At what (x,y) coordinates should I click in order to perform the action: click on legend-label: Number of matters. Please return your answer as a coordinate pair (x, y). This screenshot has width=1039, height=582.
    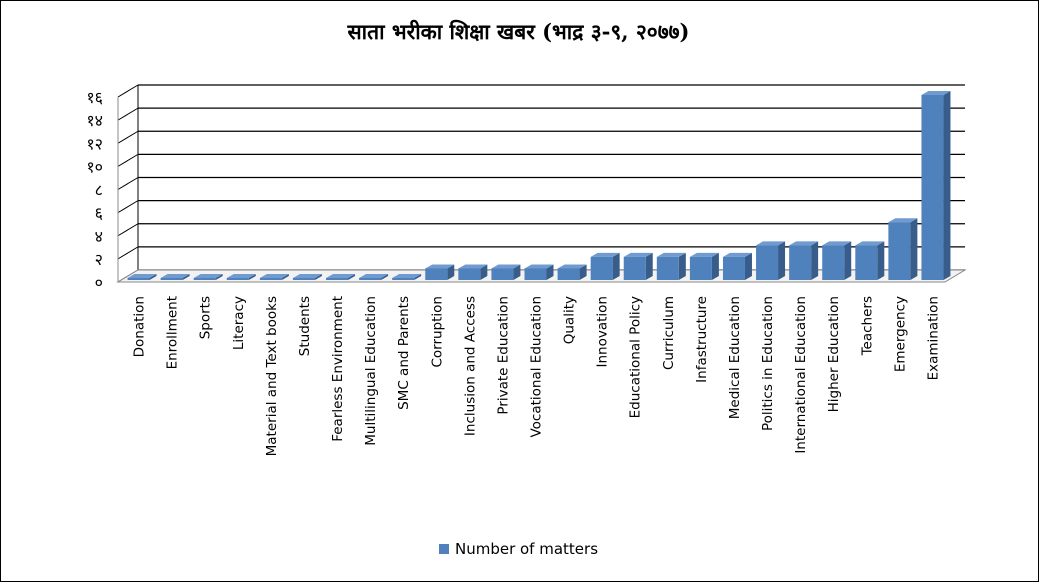
    Looking at the image, I should click on (526, 549).